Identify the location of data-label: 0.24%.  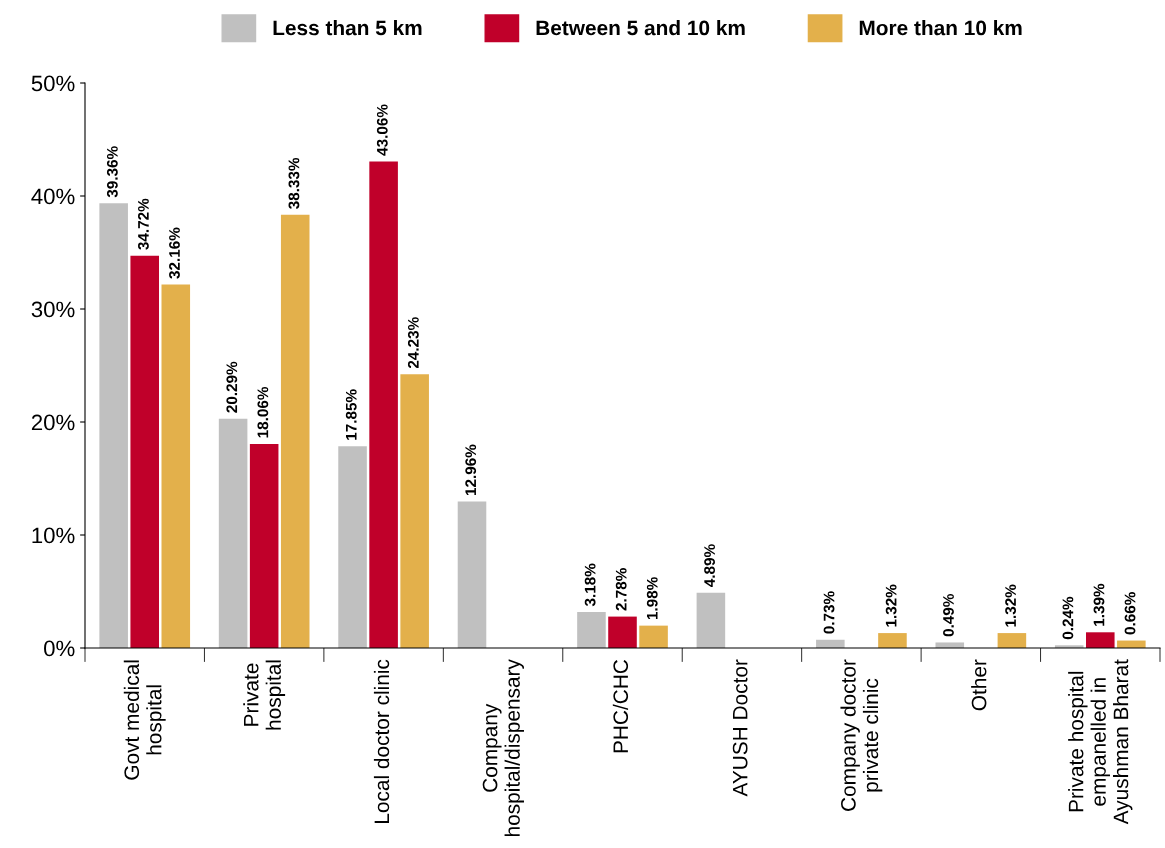
(1068, 618).